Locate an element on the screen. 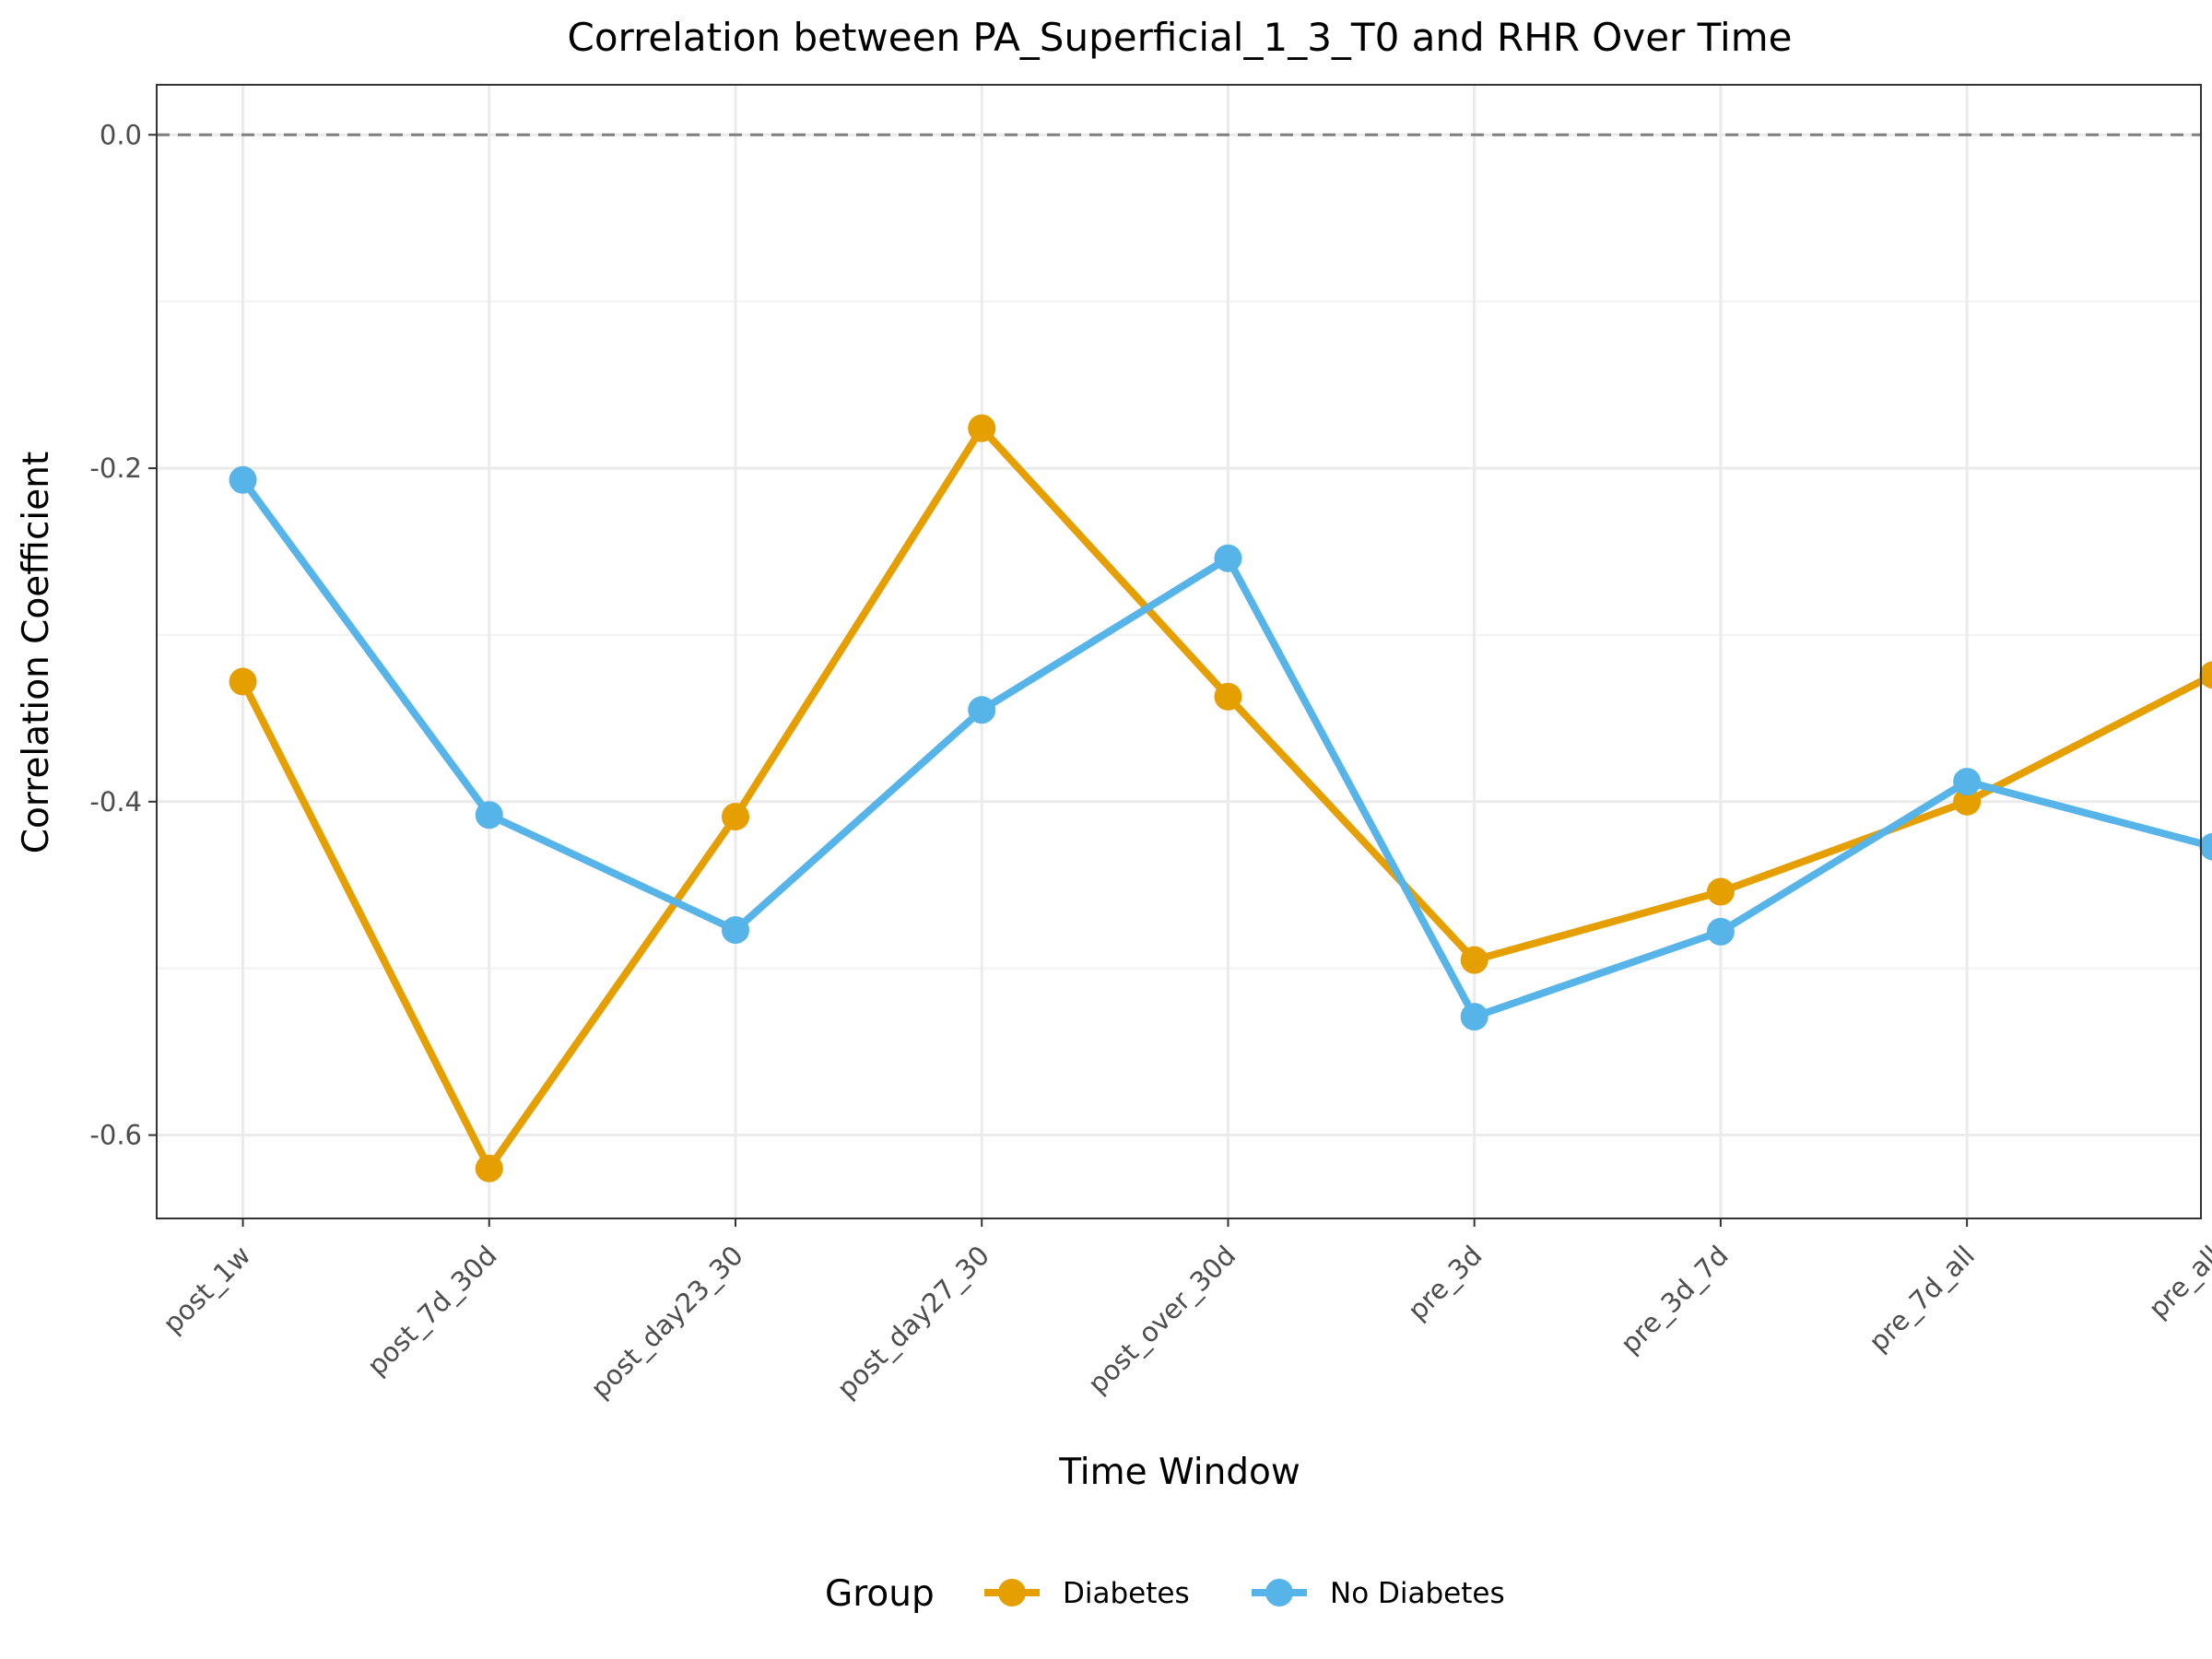 This screenshot has height=1659, width=2212. legend: Group Diabetes No Diabetes is located at coordinates (1165, 1594).